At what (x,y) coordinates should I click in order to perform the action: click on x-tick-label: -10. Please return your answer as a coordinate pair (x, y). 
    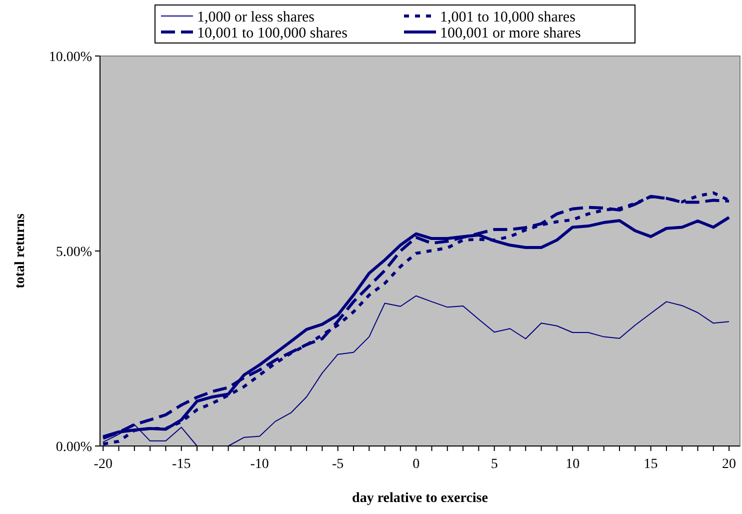
    Looking at the image, I should click on (259, 464).